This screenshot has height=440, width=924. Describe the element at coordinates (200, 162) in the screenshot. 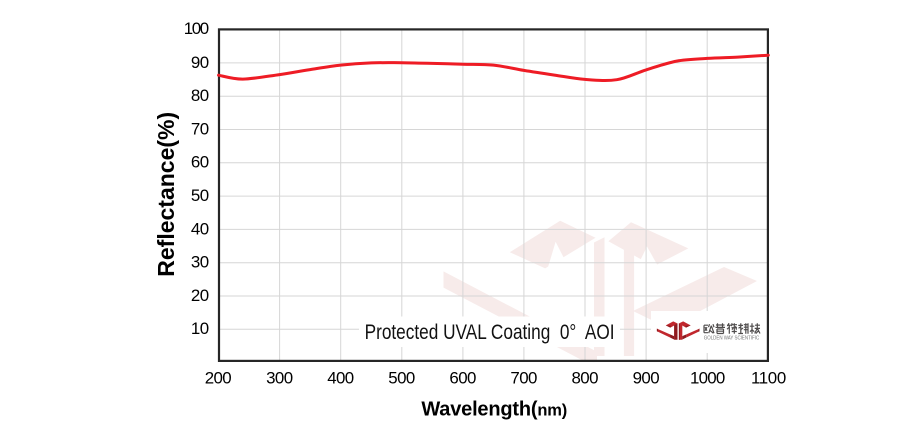

I see `svg-text: 60` at that location.